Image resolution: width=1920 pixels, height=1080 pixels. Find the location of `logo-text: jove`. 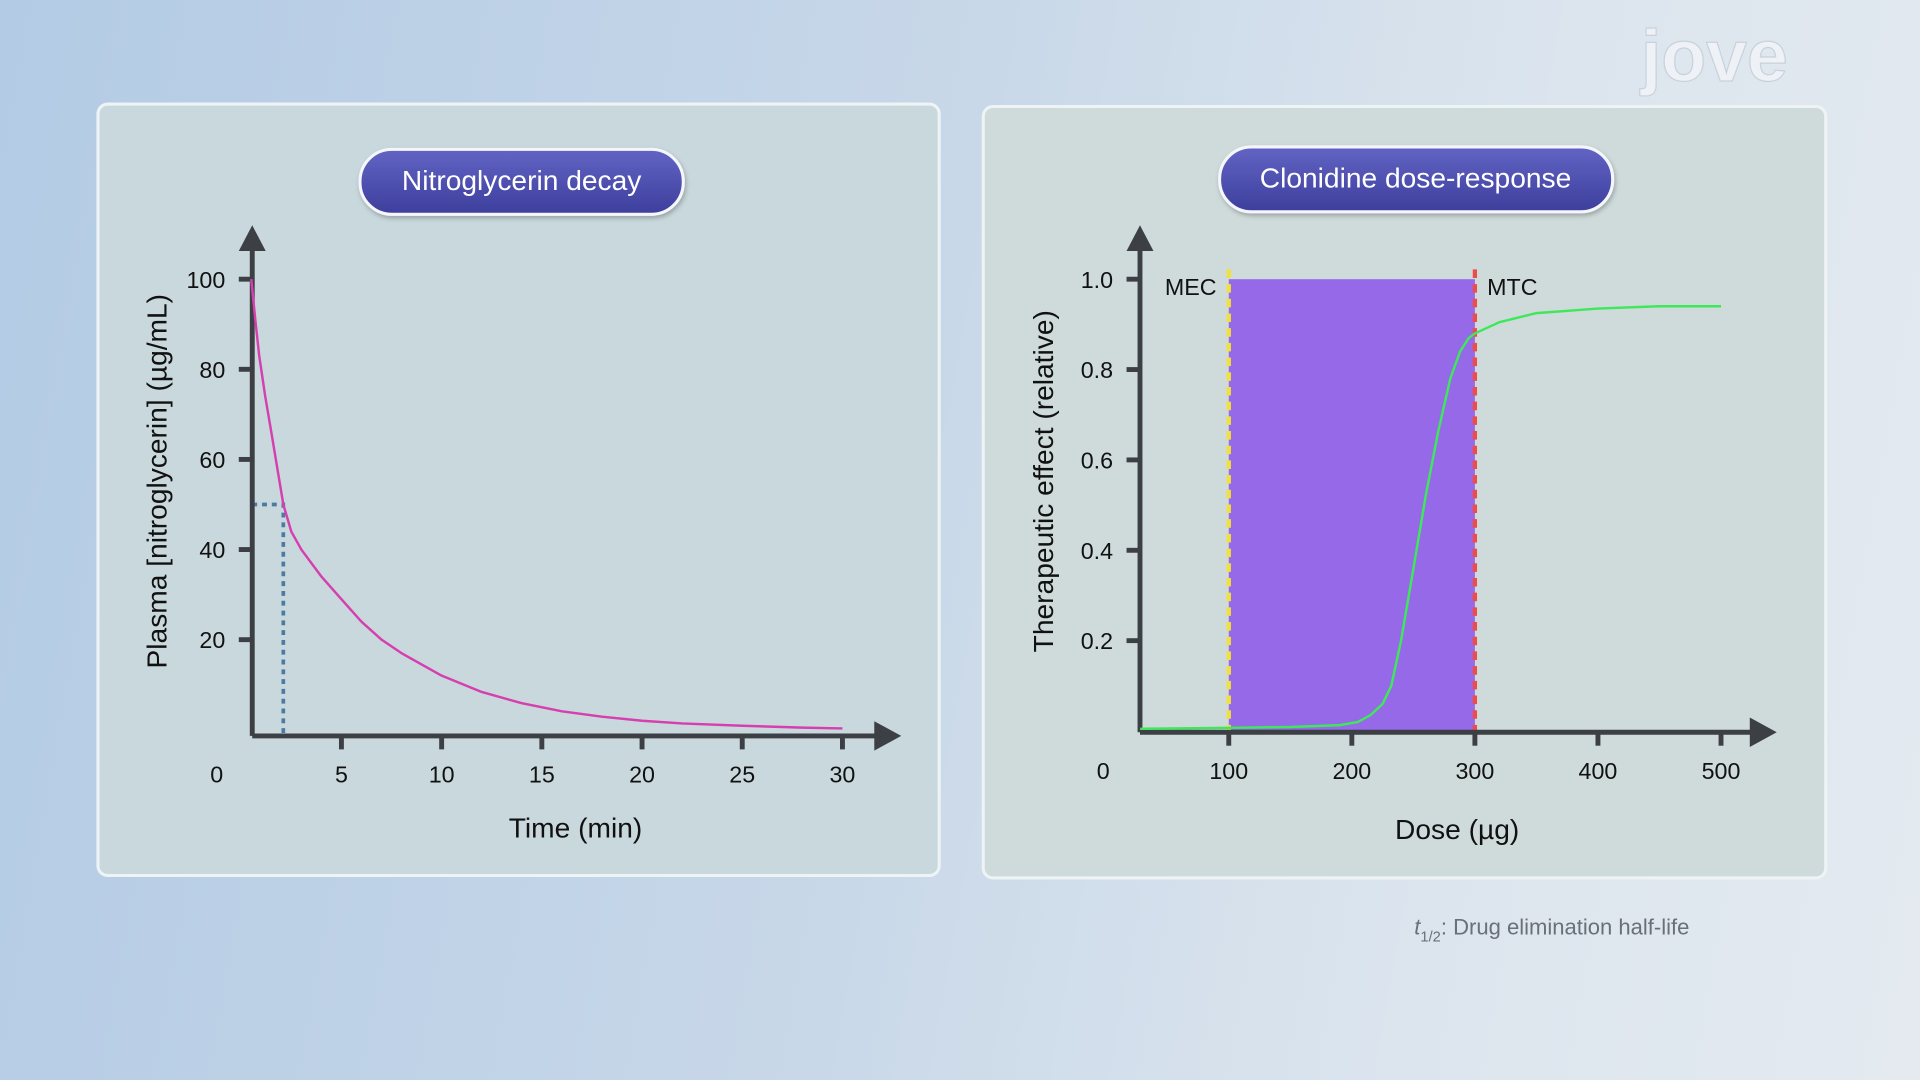

logo-text: jove is located at coordinates (1713, 55).